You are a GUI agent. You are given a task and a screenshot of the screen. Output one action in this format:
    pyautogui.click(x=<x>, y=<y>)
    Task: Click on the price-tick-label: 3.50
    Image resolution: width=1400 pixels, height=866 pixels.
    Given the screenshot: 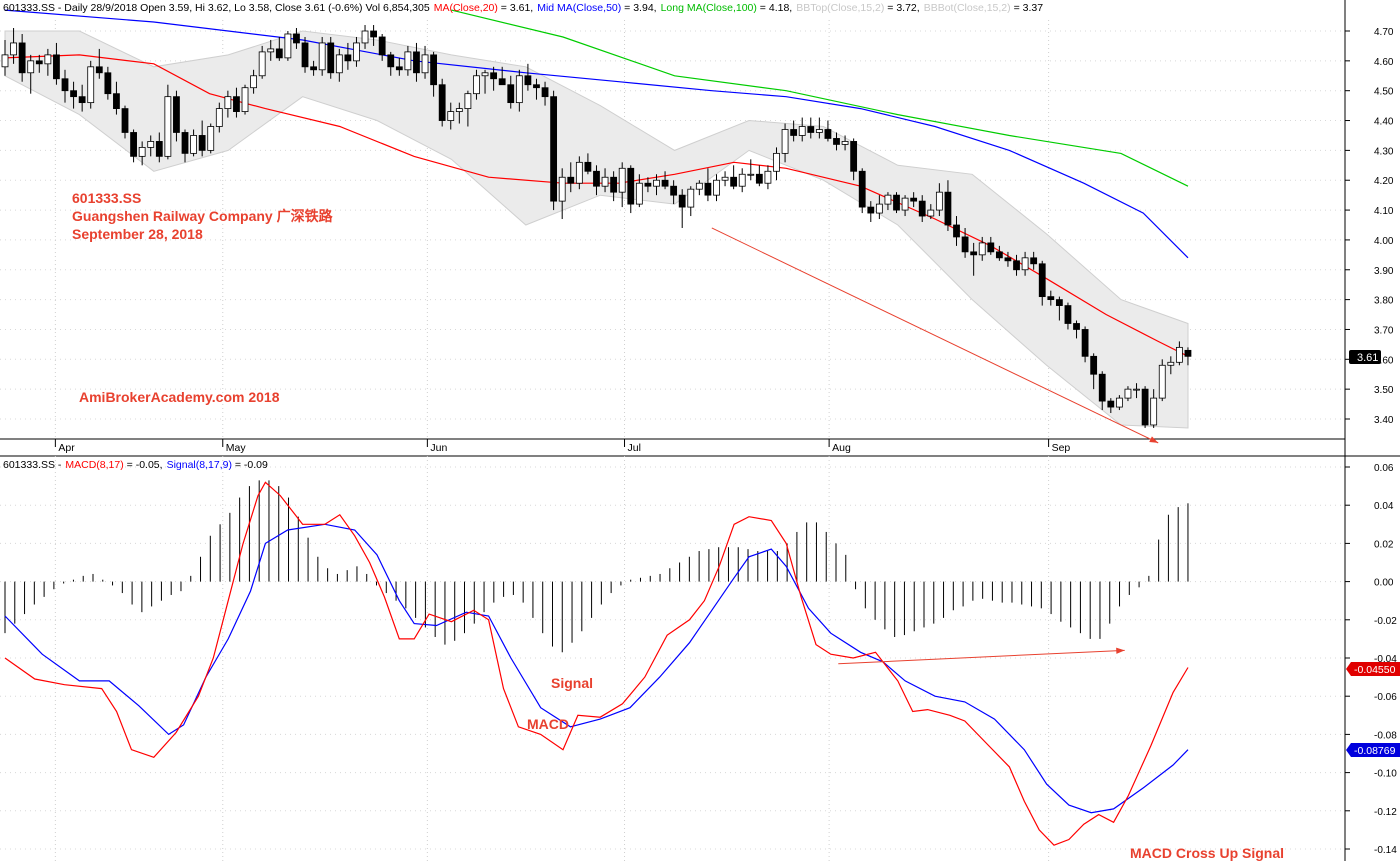 What is the action you would take?
    pyautogui.click(x=1384, y=390)
    